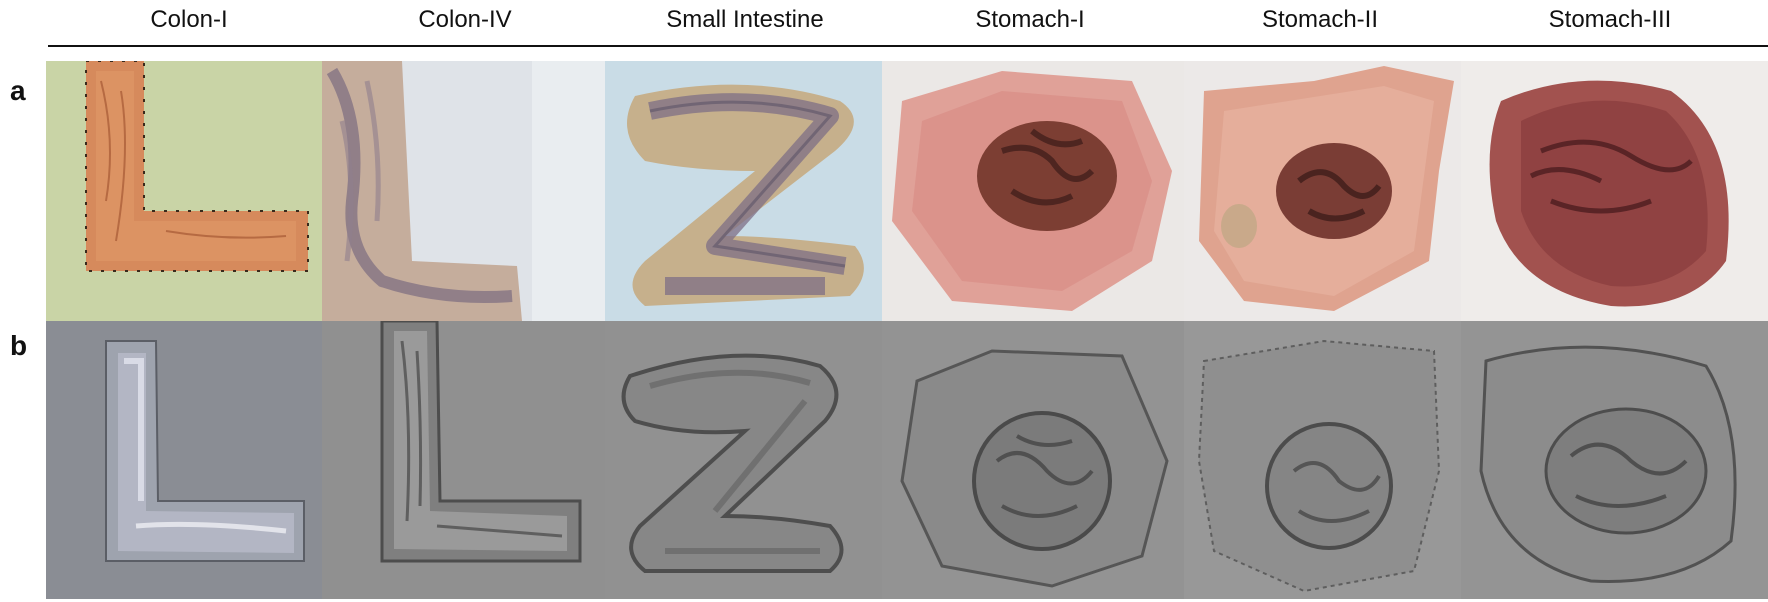 The width and height of the screenshot is (1768, 602). What do you see at coordinates (1614, 191) in the screenshot?
I see `photo-stomach-iii` at bounding box center [1614, 191].